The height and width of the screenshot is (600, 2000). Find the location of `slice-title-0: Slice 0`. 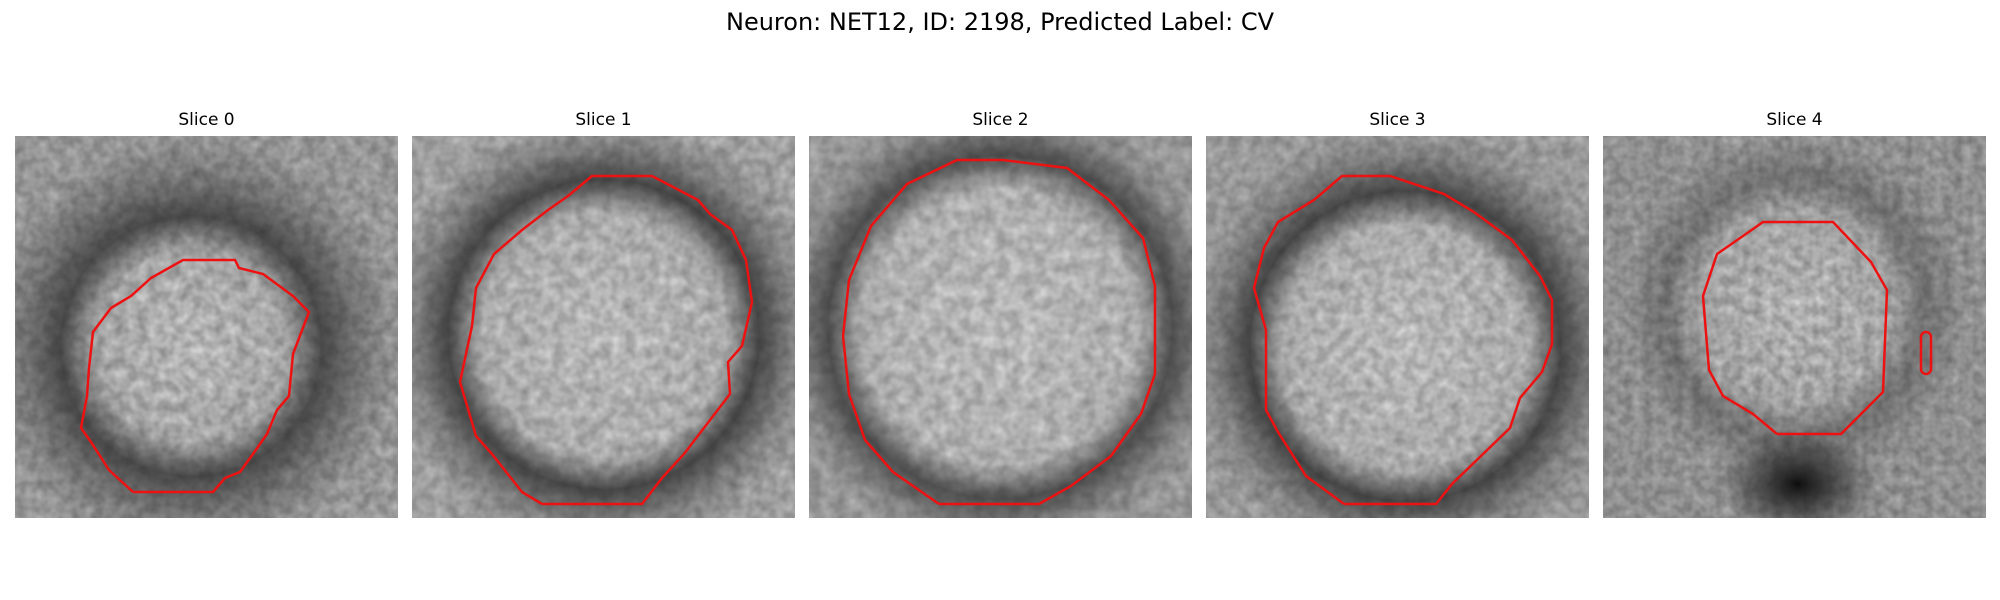

slice-title-0: Slice 0 is located at coordinates (206, 120).